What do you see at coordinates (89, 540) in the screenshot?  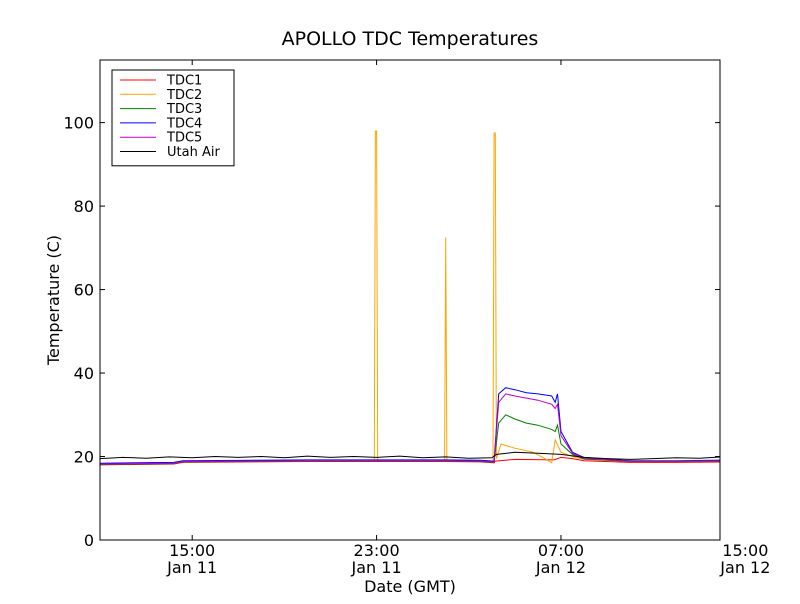 I see `y-tick-label: 0` at bounding box center [89, 540].